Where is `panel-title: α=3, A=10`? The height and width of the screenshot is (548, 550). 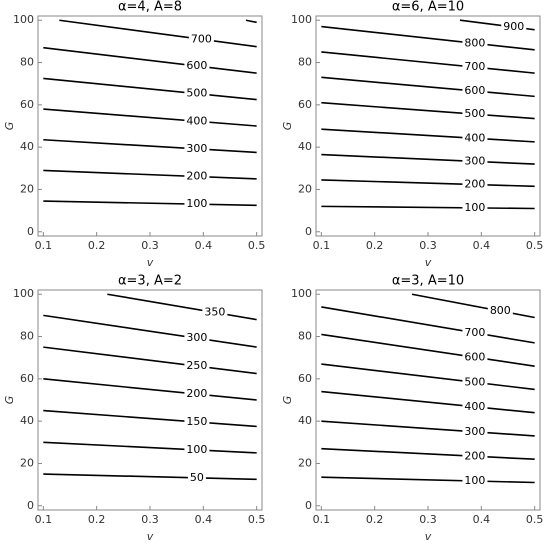 panel-title: α=3, A=10 is located at coordinates (428, 281).